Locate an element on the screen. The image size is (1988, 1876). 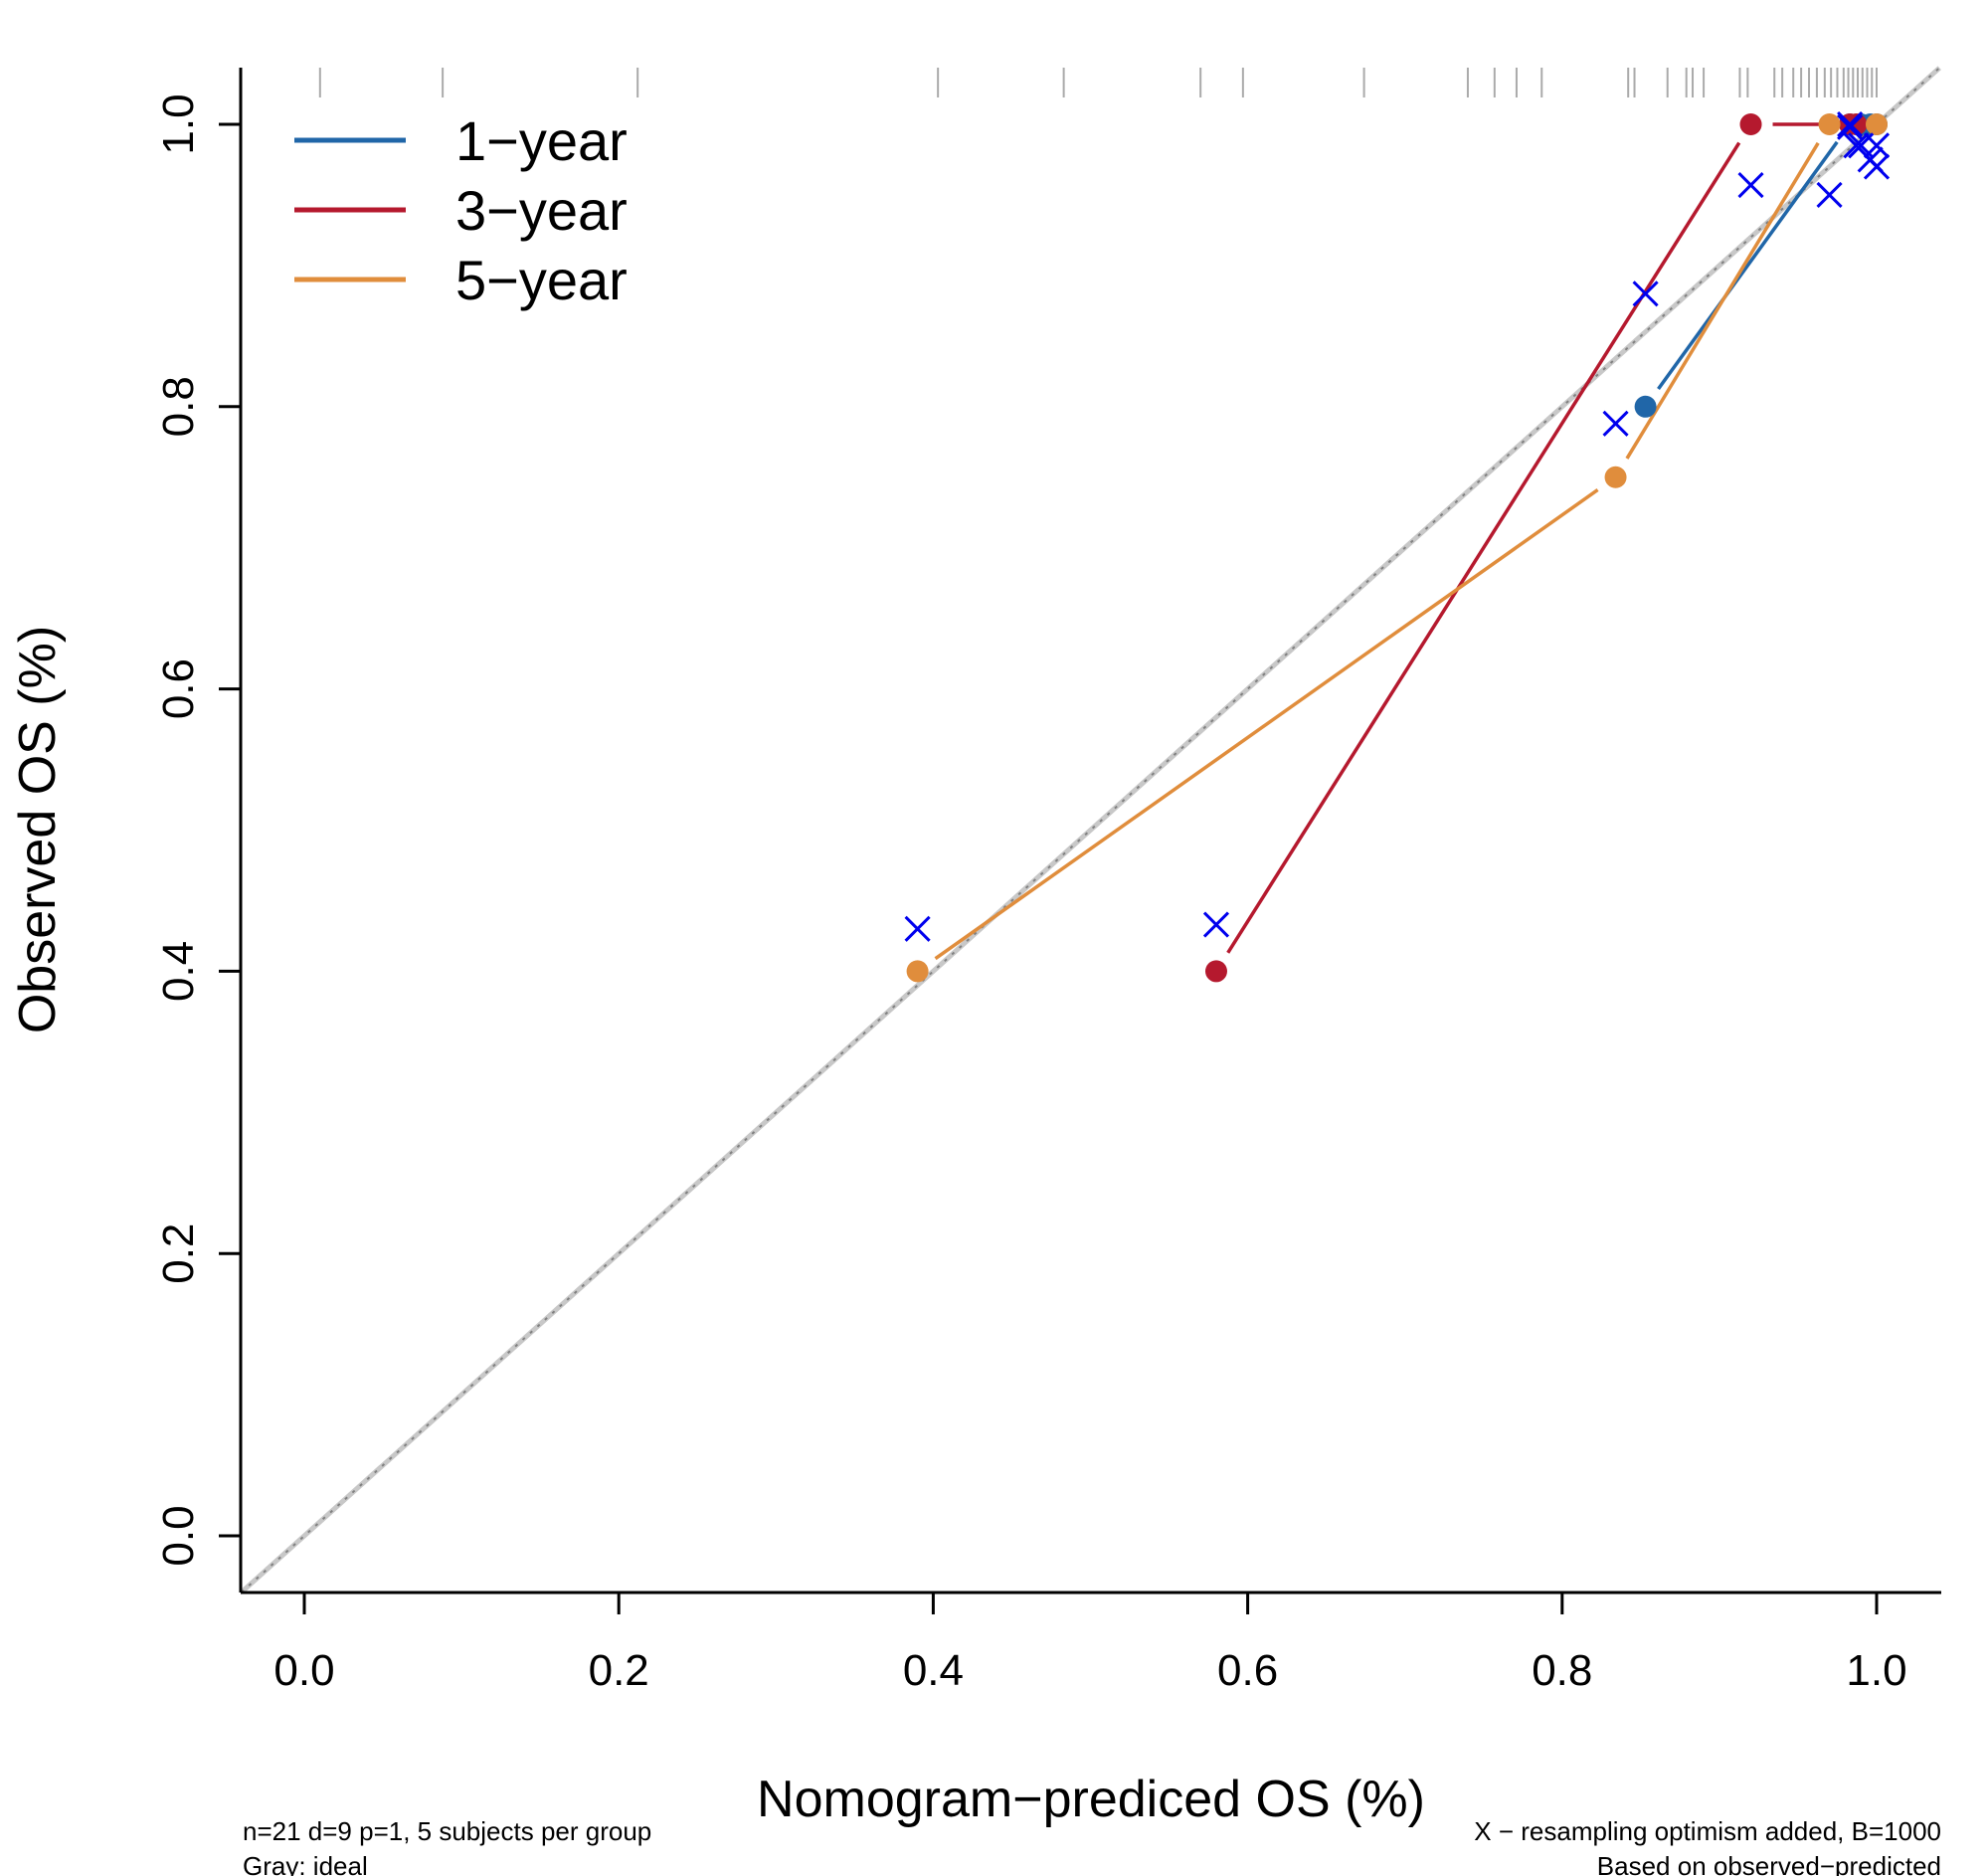
y-tick-label-2: 0.4 is located at coordinates (178, 971).